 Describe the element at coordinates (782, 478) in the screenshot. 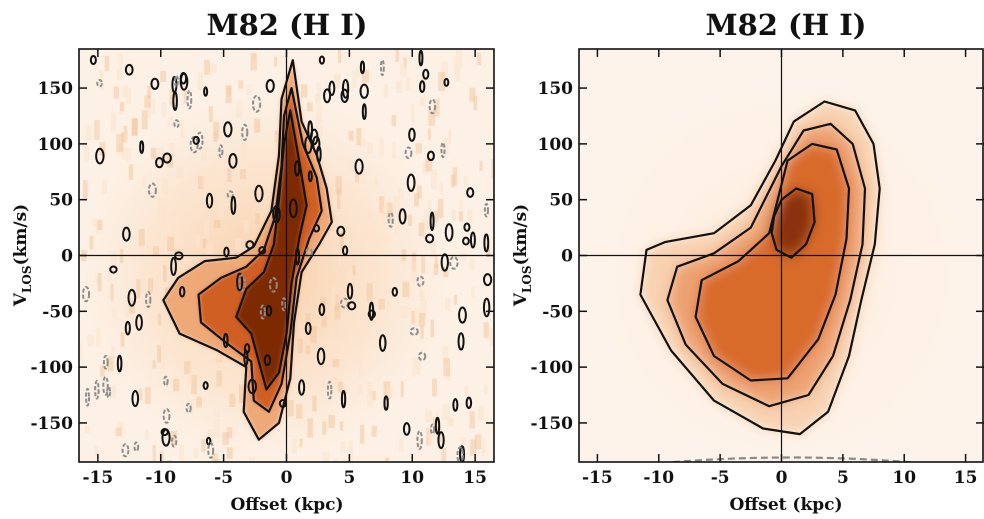

I see `right-xtick-label: 0` at that location.